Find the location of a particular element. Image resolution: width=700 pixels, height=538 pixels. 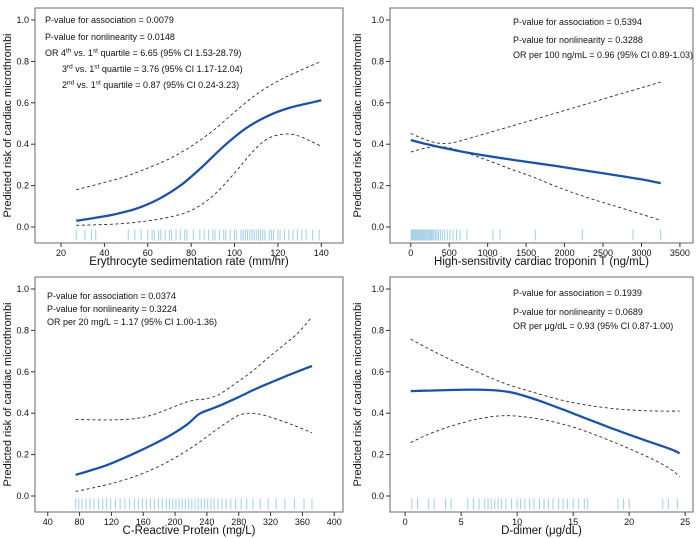

x-tick-label: 0 is located at coordinates (410, 253).